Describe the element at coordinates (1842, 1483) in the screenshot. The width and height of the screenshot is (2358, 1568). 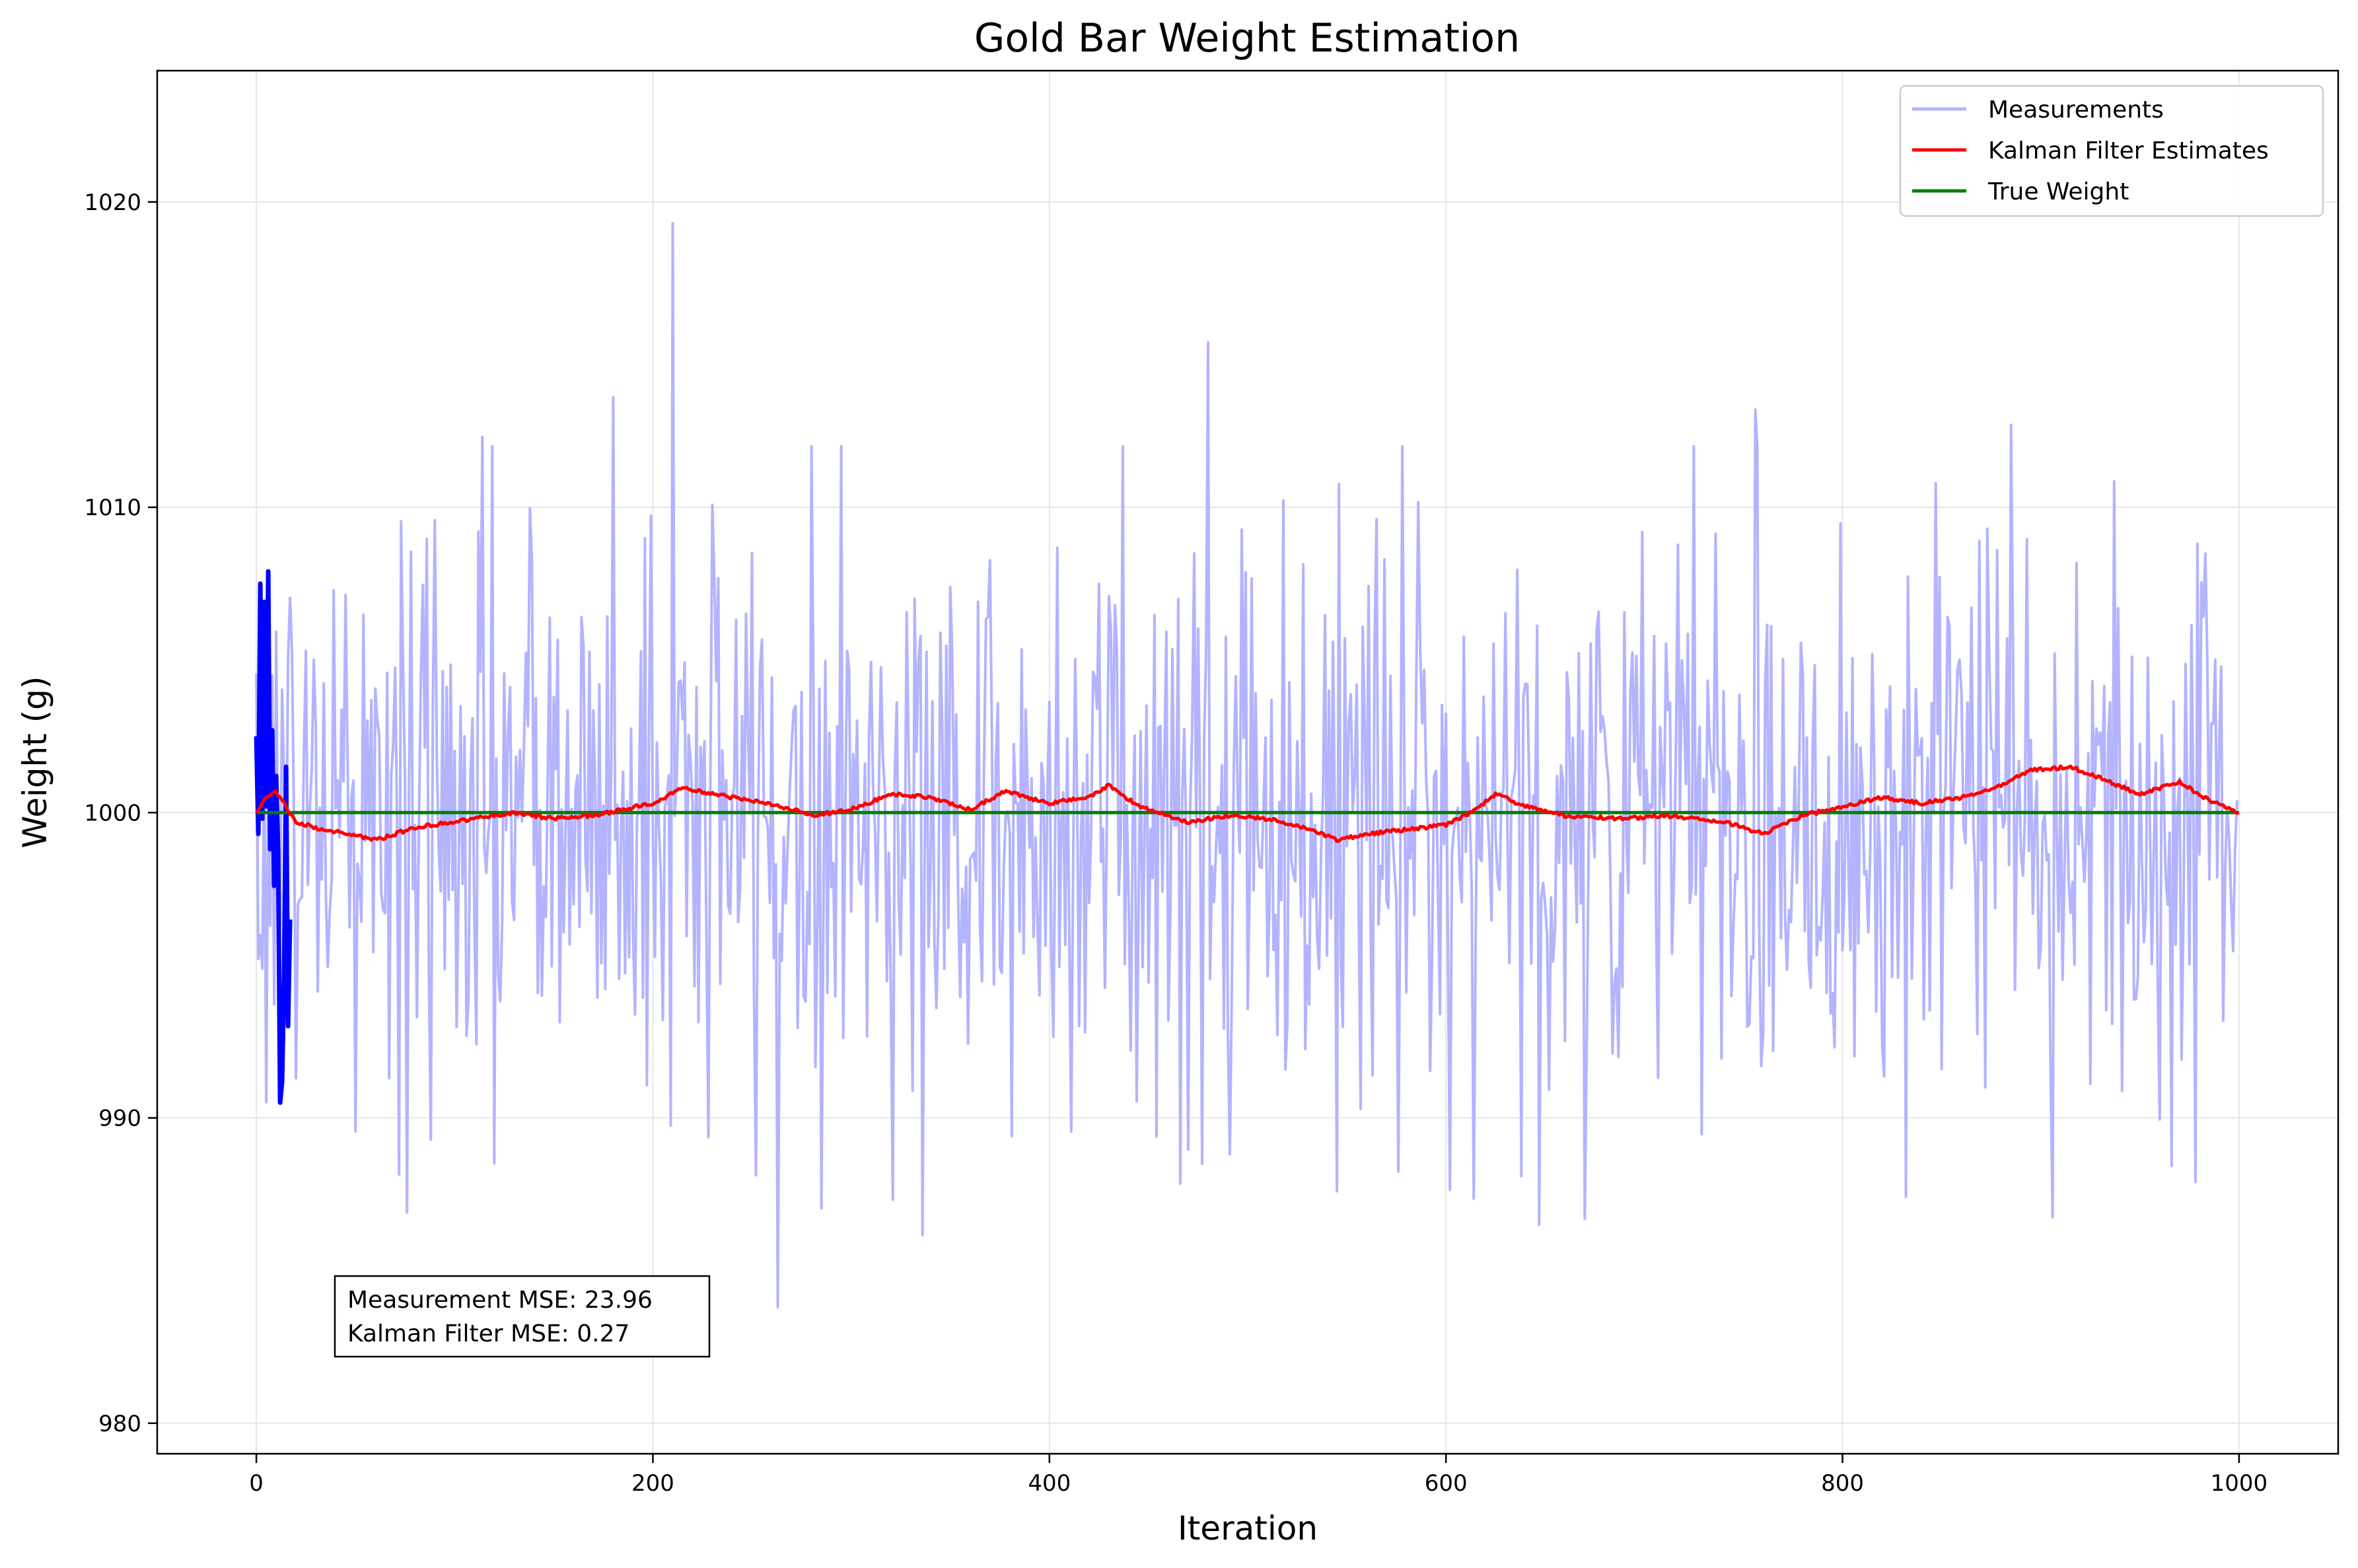
I see `x-tick-label: 800` at that location.